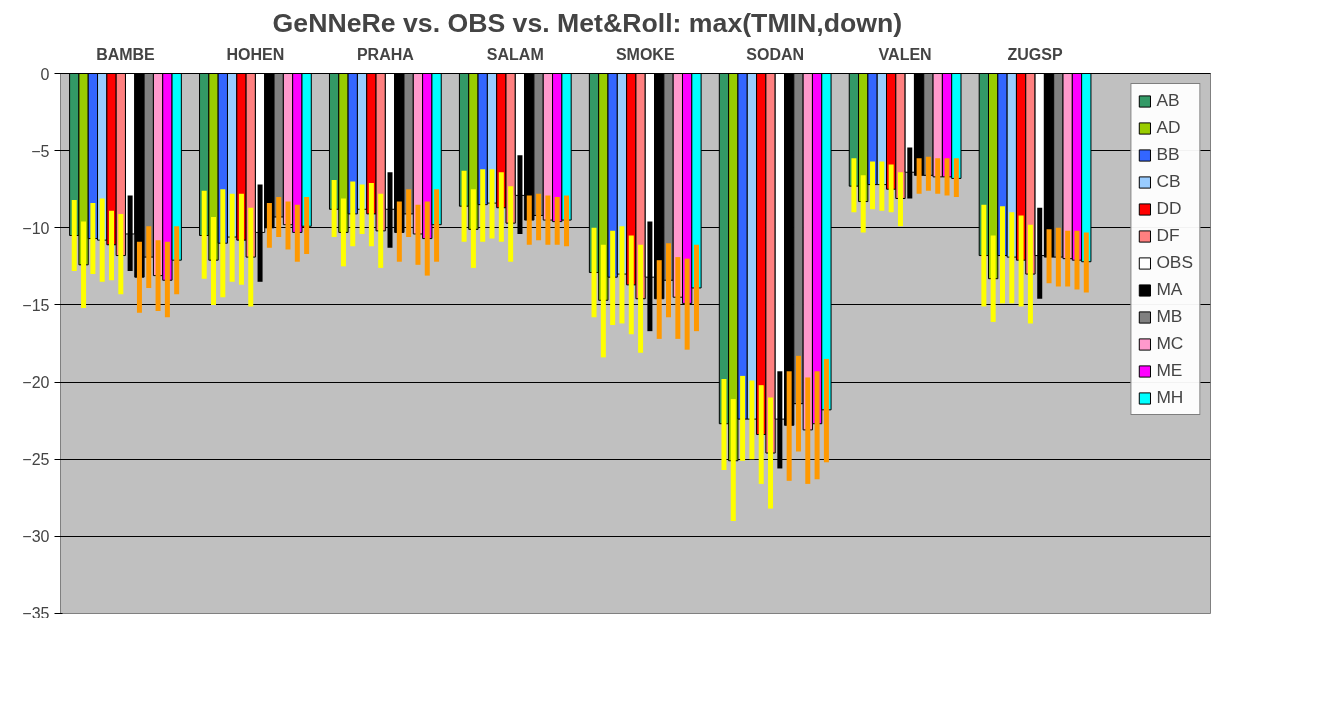 The width and height of the screenshot is (1322, 717). I want to click on legend-label: AD, so click(1168, 127).